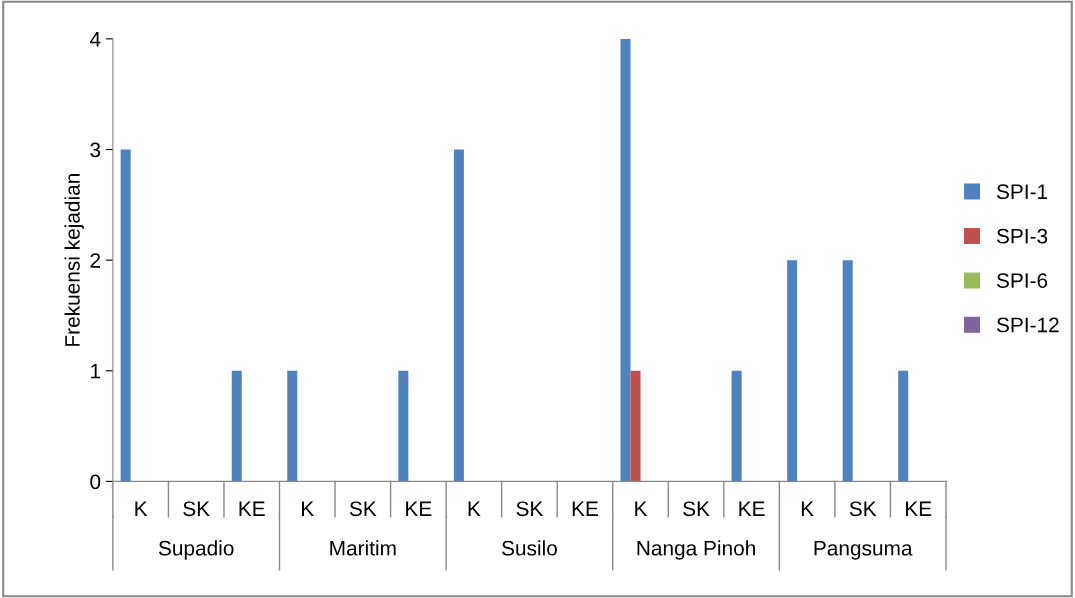 Image resolution: width=1075 pixels, height=598 pixels. What do you see at coordinates (1027, 325) in the screenshot?
I see `legend-label: SPI-12` at bounding box center [1027, 325].